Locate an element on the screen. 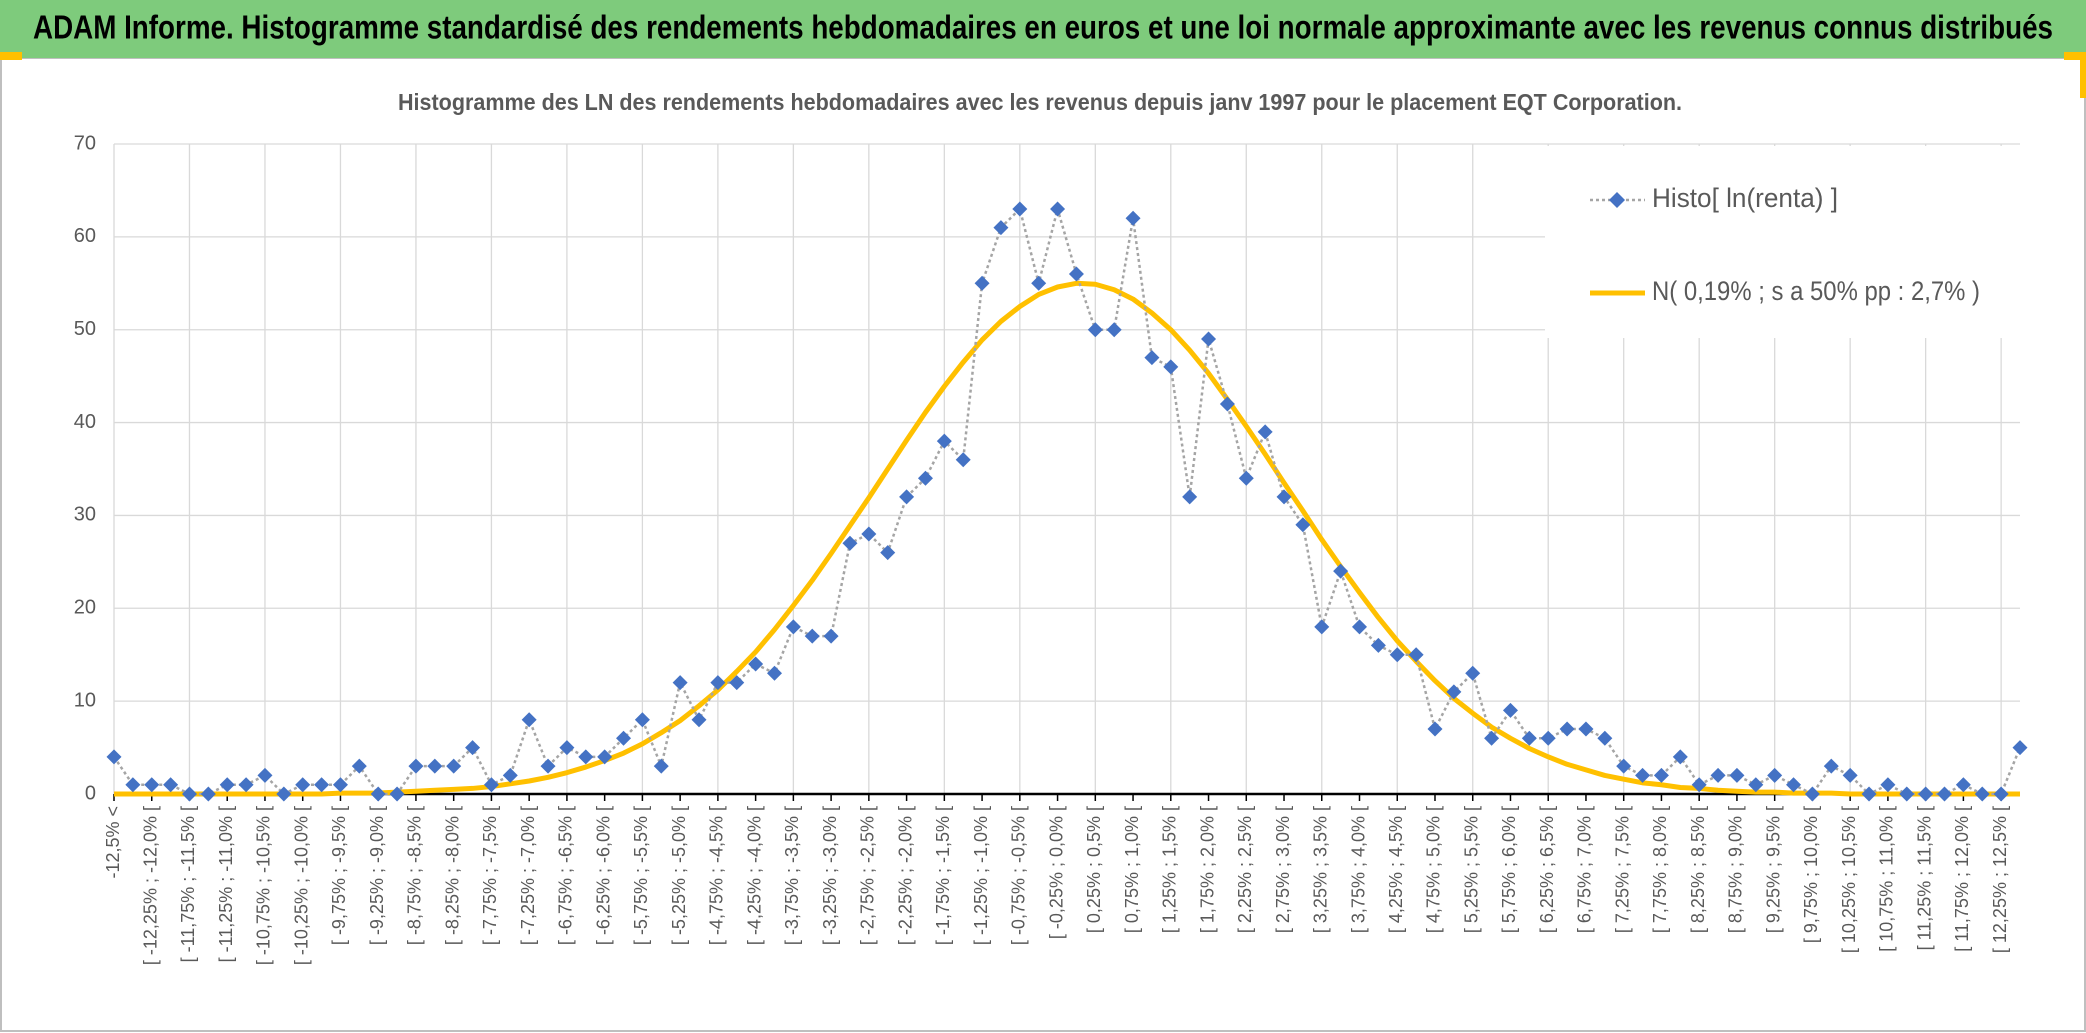 This screenshot has width=2086, height=1033. x-tick-label: [ -9,75% ; -9,5% [ is located at coordinates (339, 875).